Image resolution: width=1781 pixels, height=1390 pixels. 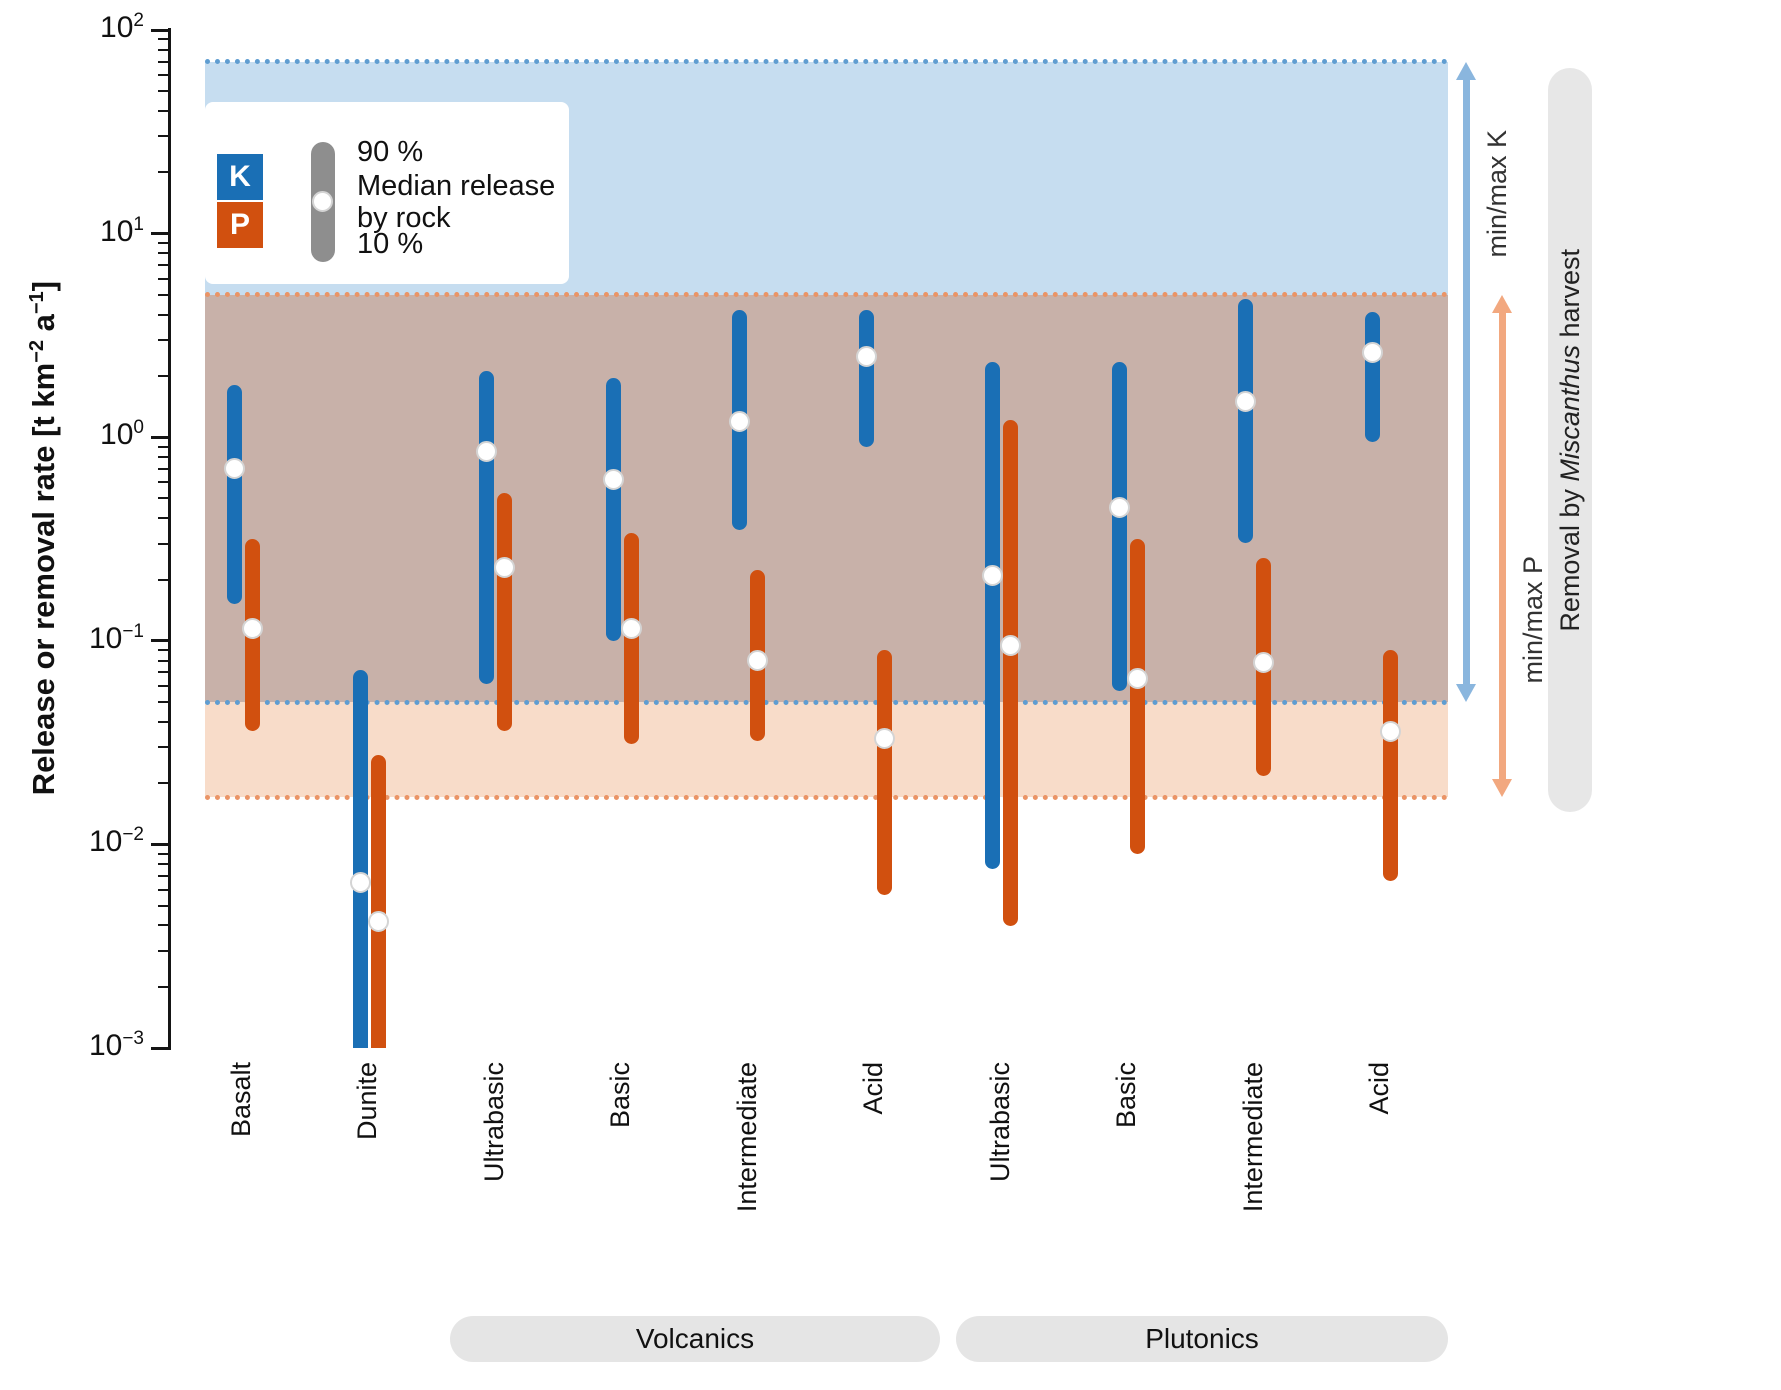 What do you see at coordinates (240, 225) in the screenshot?
I see `legend-p-swatch: P` at bounding box center [240, 225].